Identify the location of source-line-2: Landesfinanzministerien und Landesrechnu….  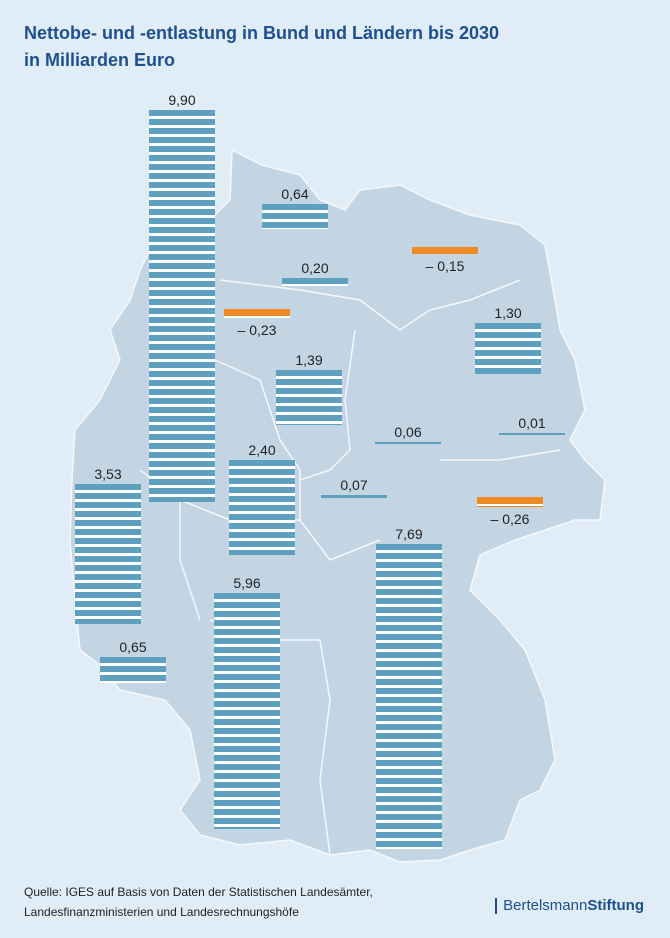
(161, 912).